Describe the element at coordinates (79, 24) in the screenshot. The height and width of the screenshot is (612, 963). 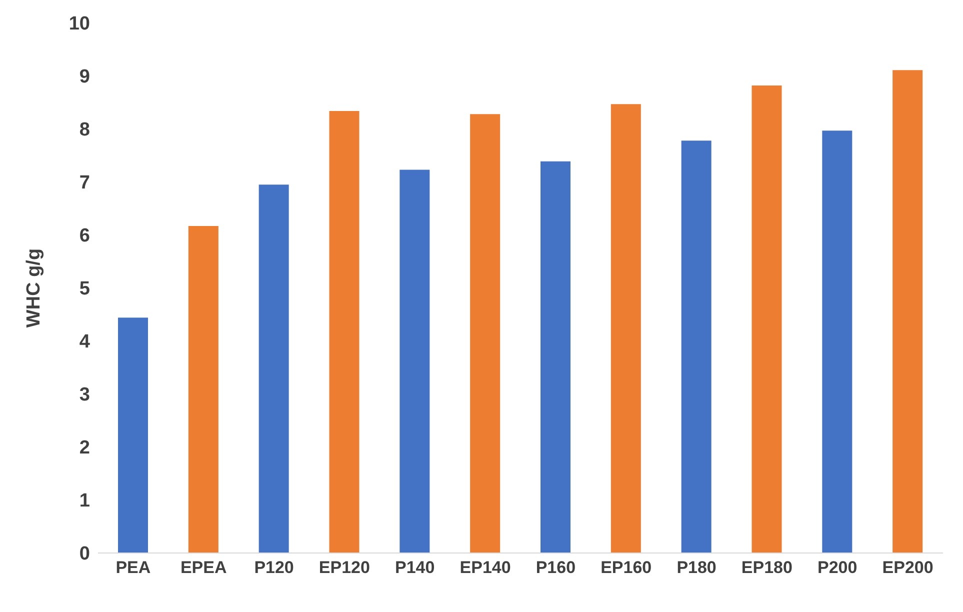
I see `y-tick-label: 10` at that location.